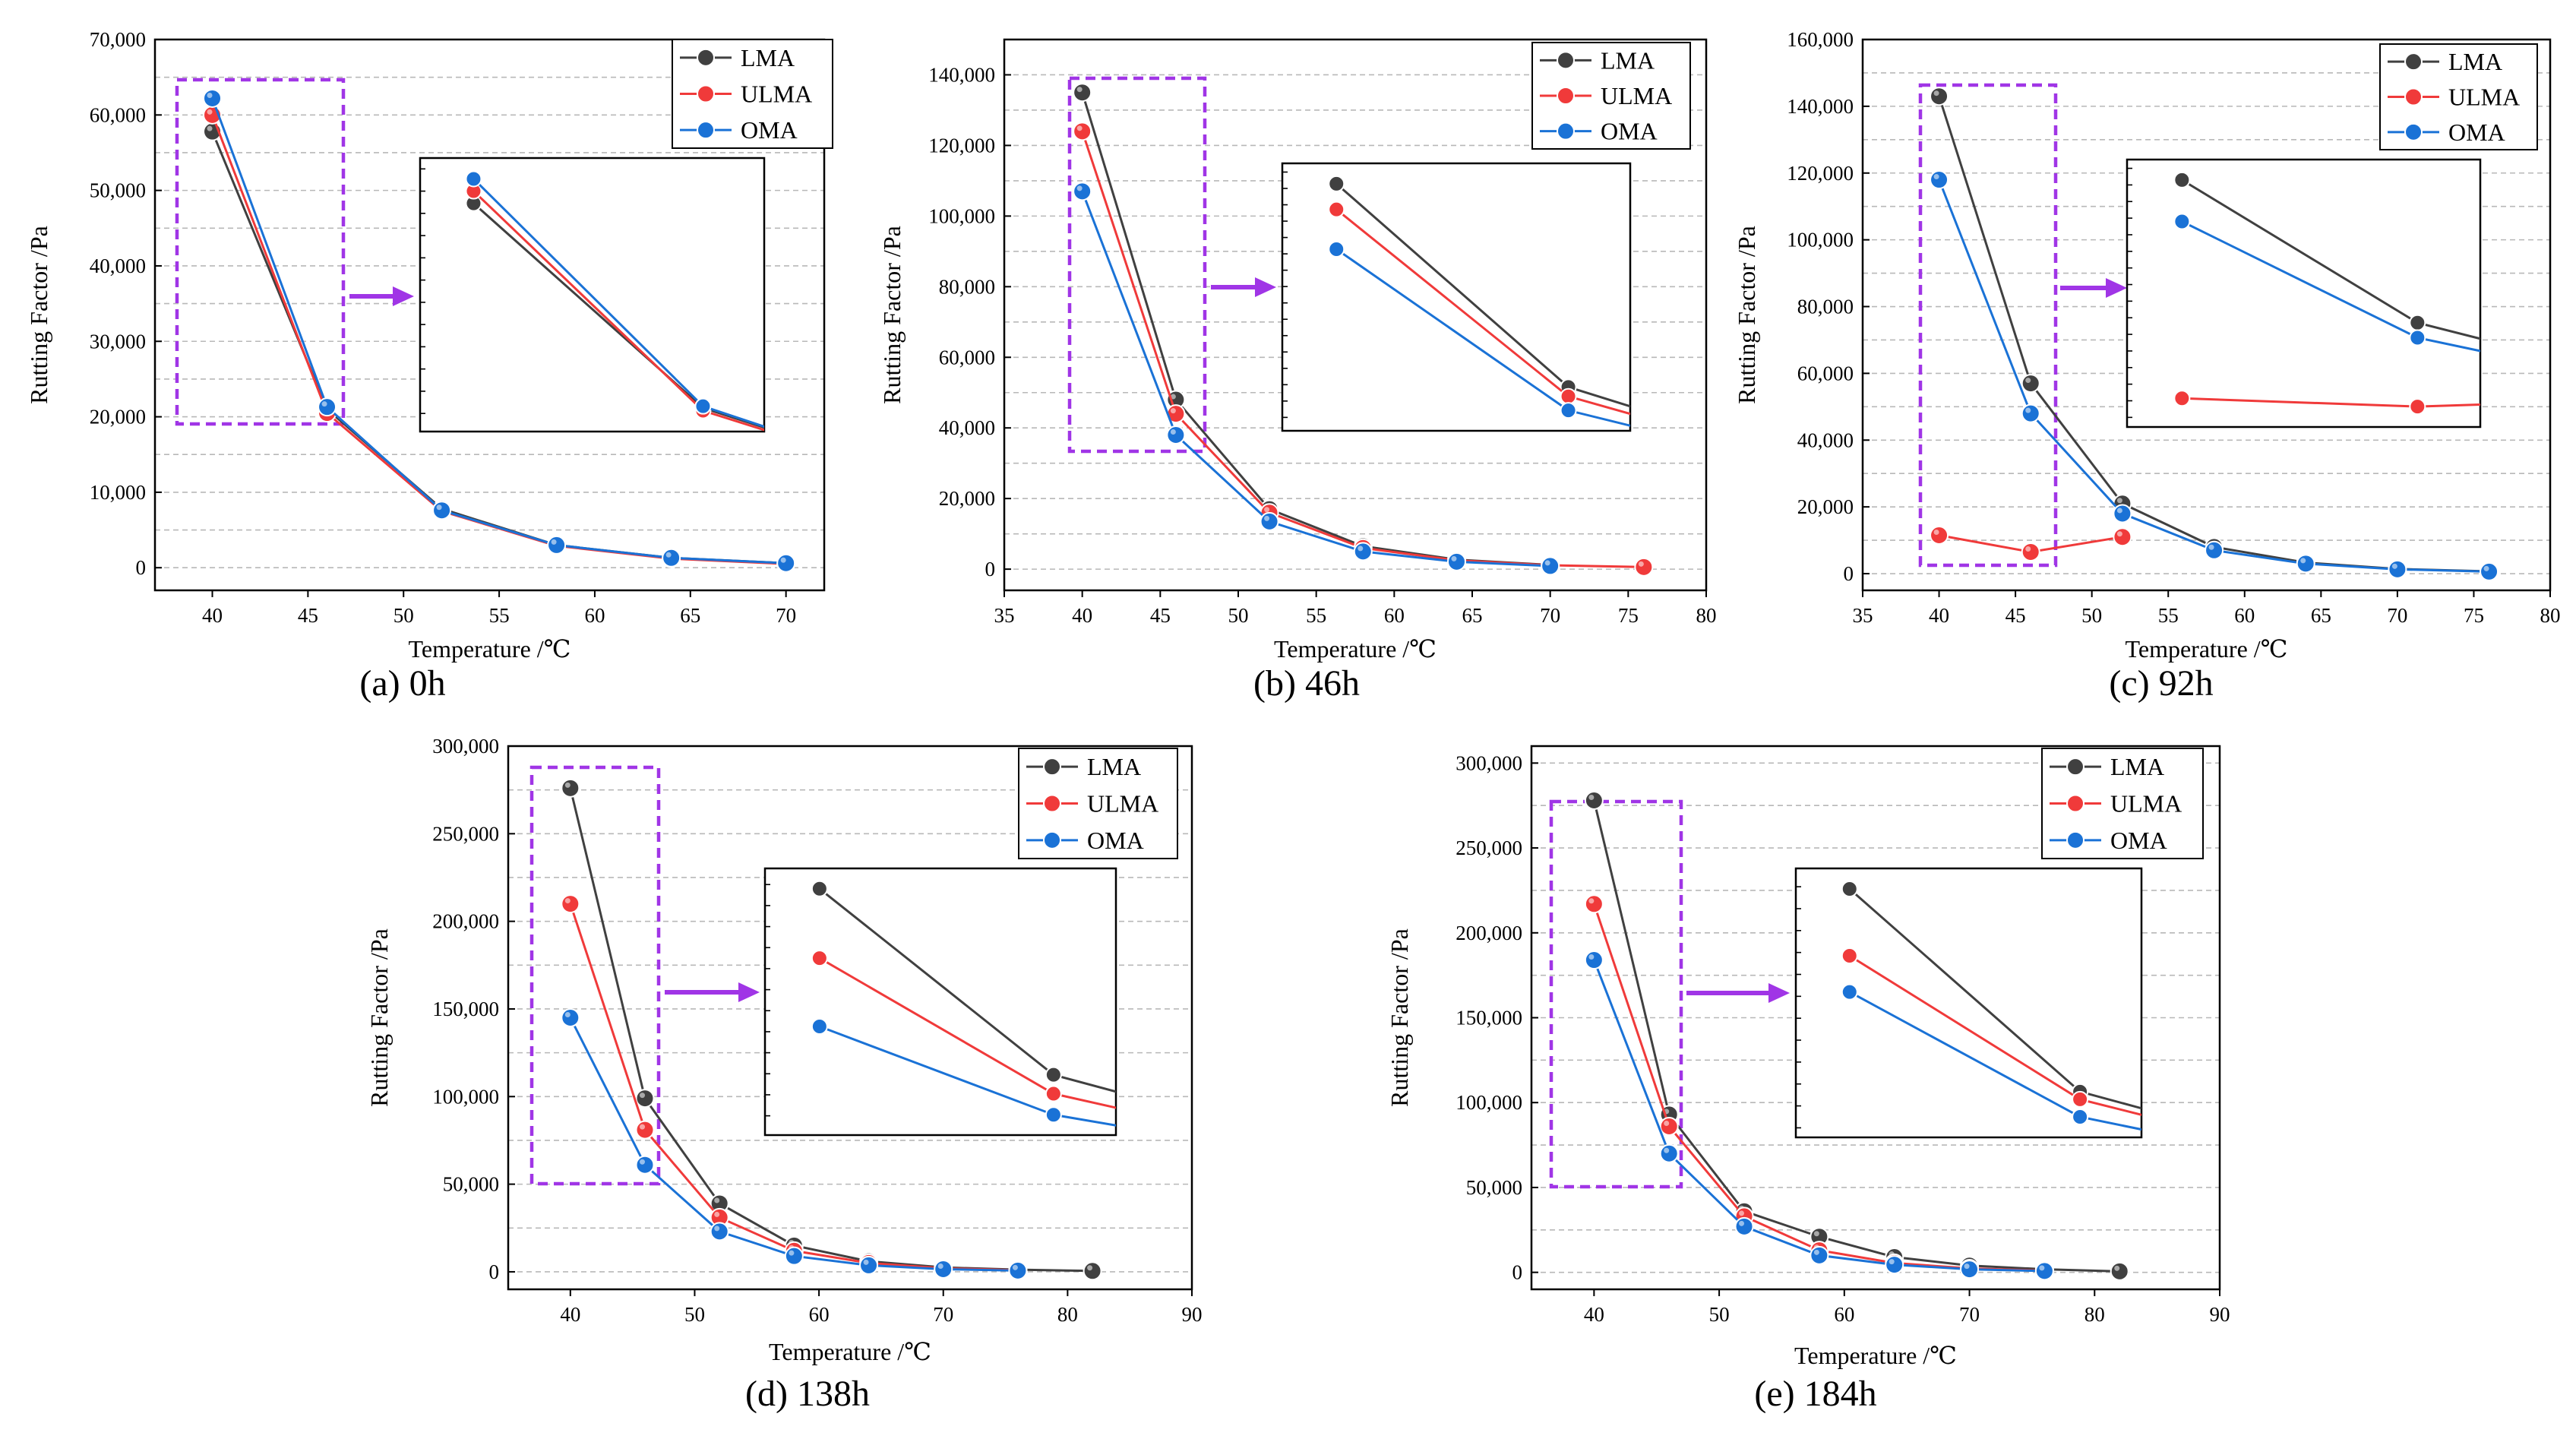  What do you see at coordinates (1706, 615) in the screenshot?
I see `x-tick-label: 80` at bounding box center [1706, 615].